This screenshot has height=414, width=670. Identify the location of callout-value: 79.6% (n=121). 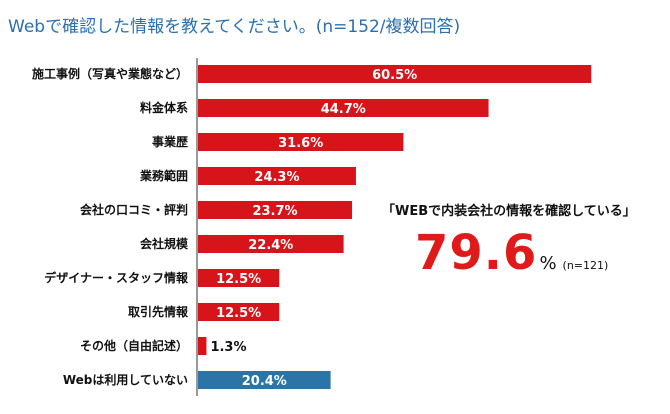
(511, 253).